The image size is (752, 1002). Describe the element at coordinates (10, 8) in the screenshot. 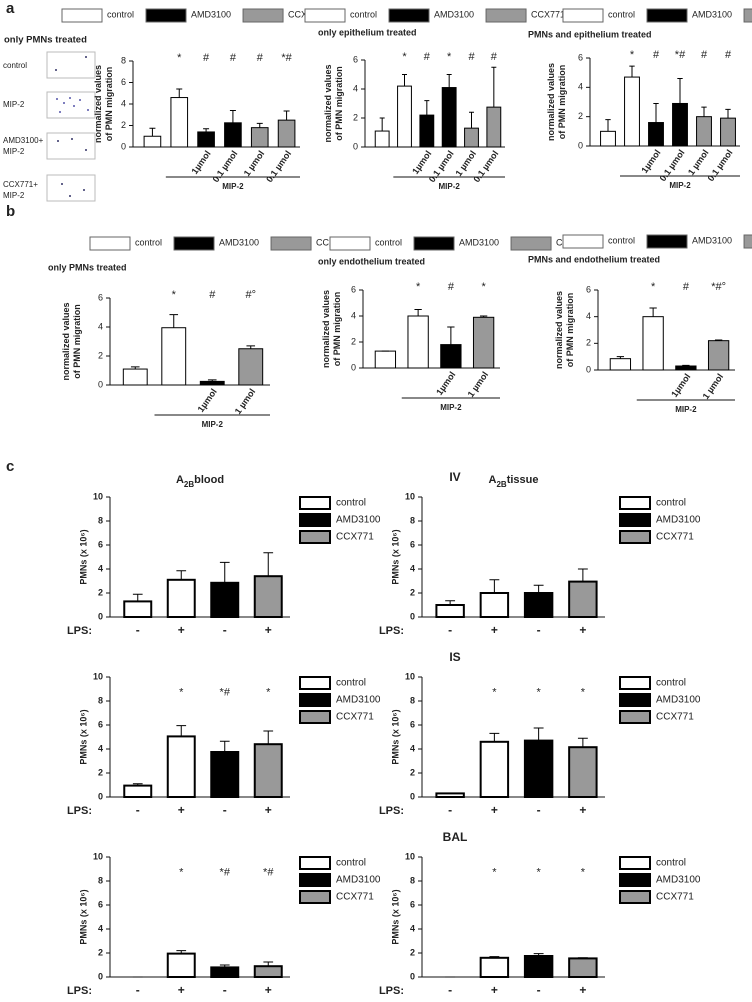

I see `panel-label: a` at that location.